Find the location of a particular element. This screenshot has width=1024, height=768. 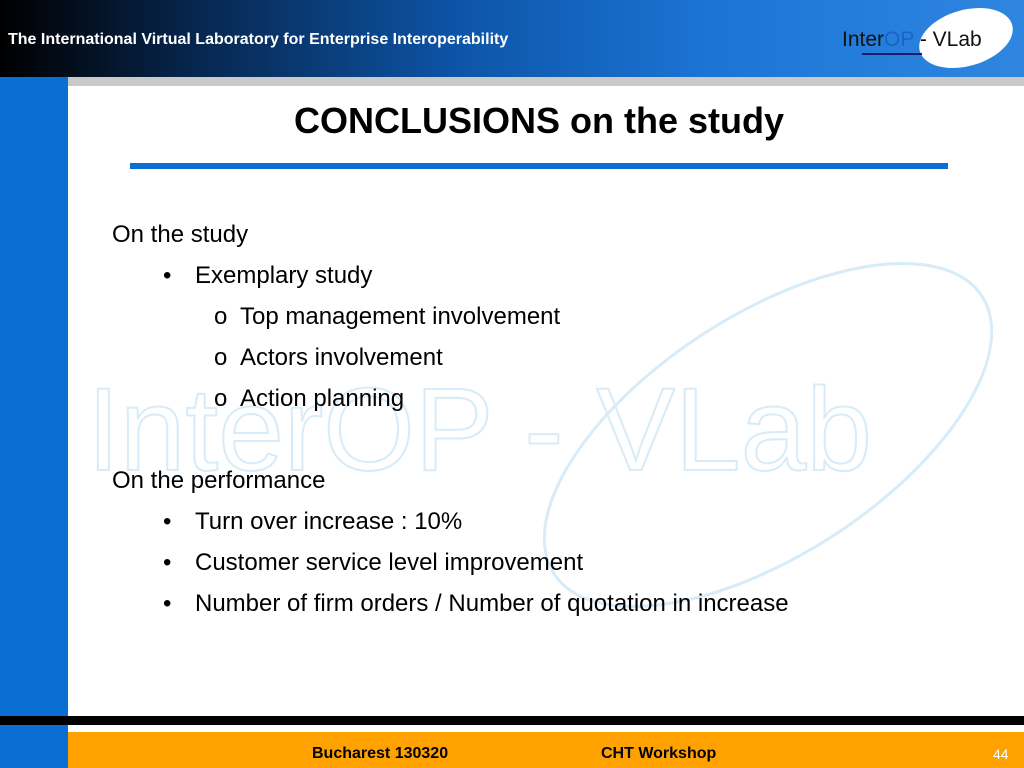

footer-location: Bucharest 130320 is located at coordinates (380, 753).